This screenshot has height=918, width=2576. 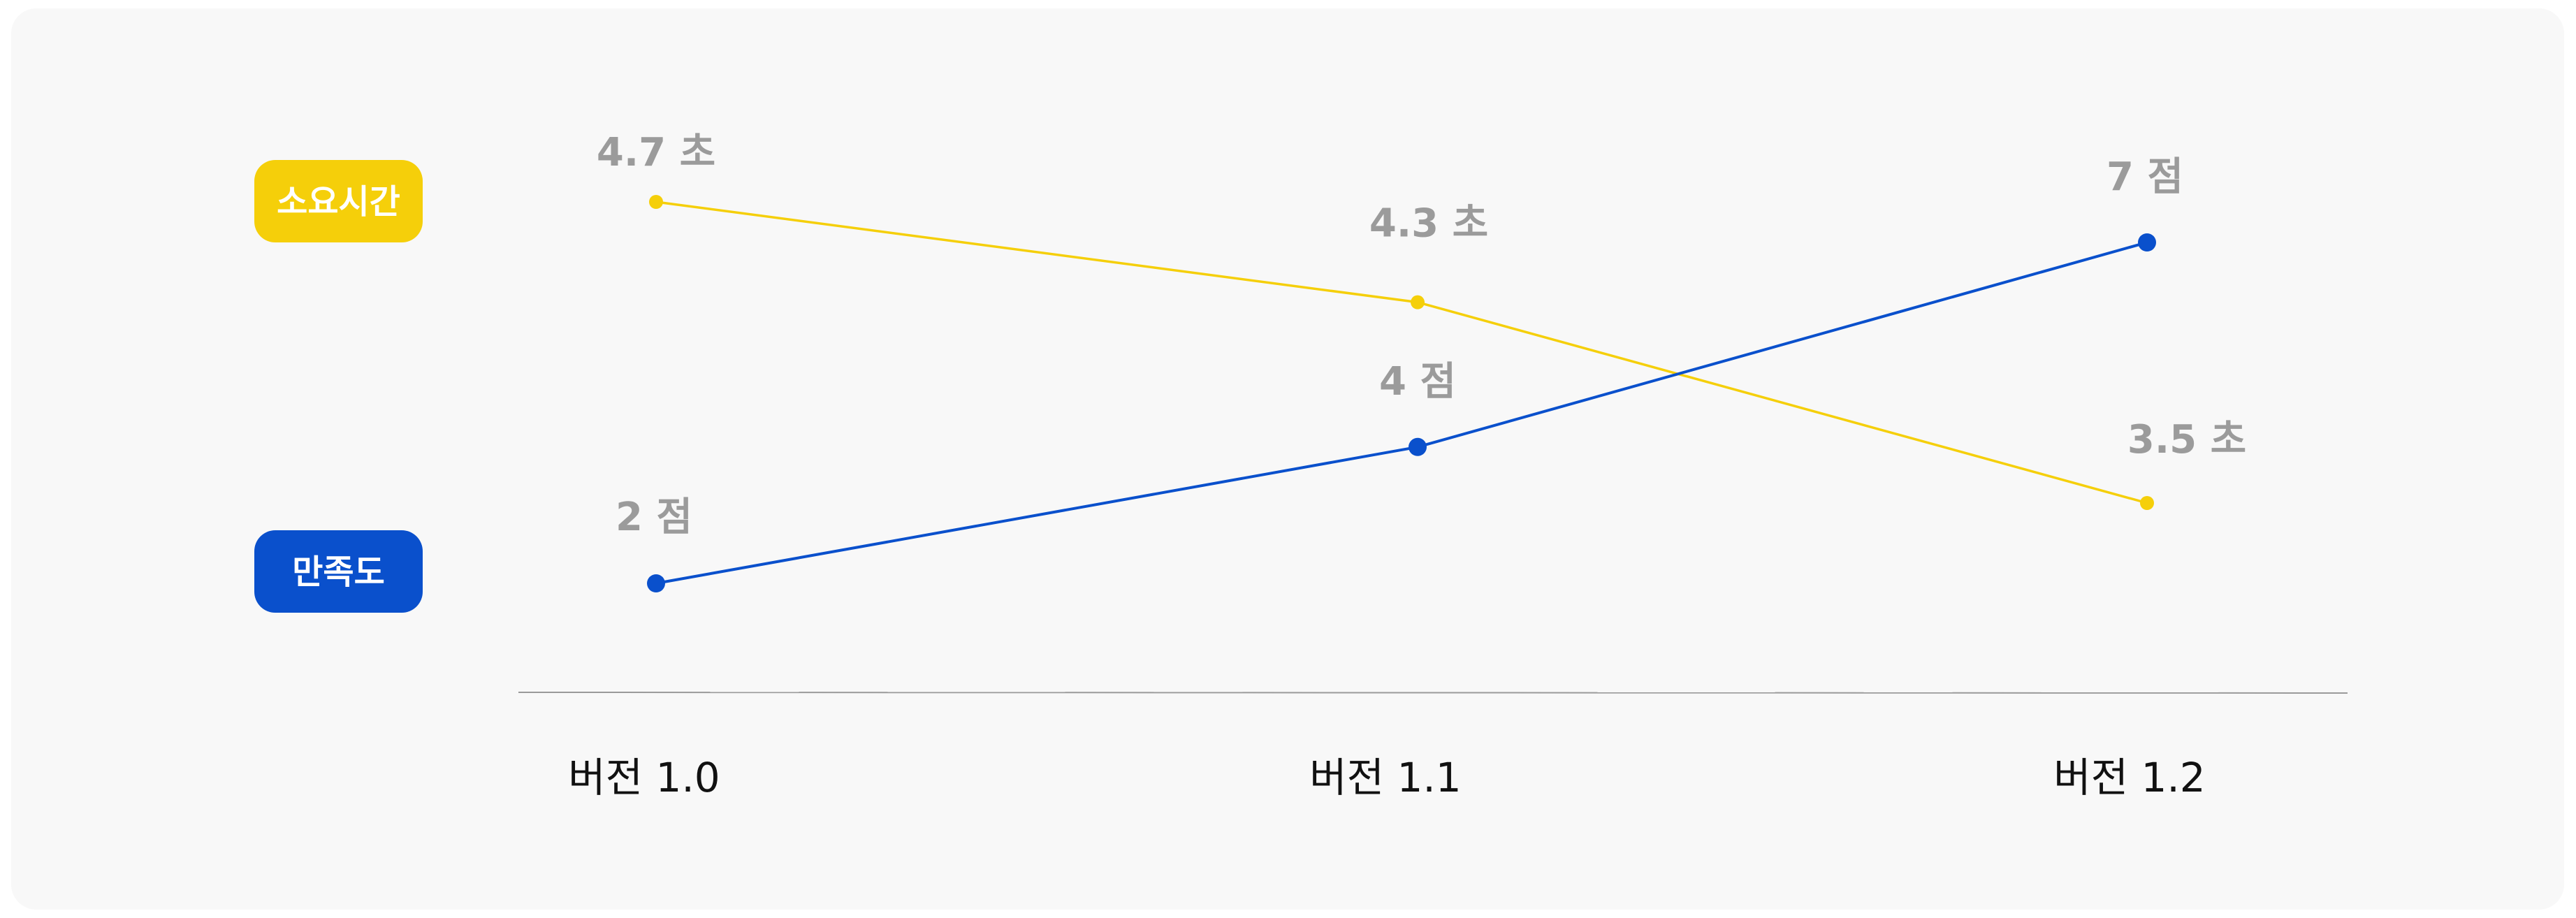 I want to click on x-tick-label: 버전 1.2, so click(x=2129, y=778).